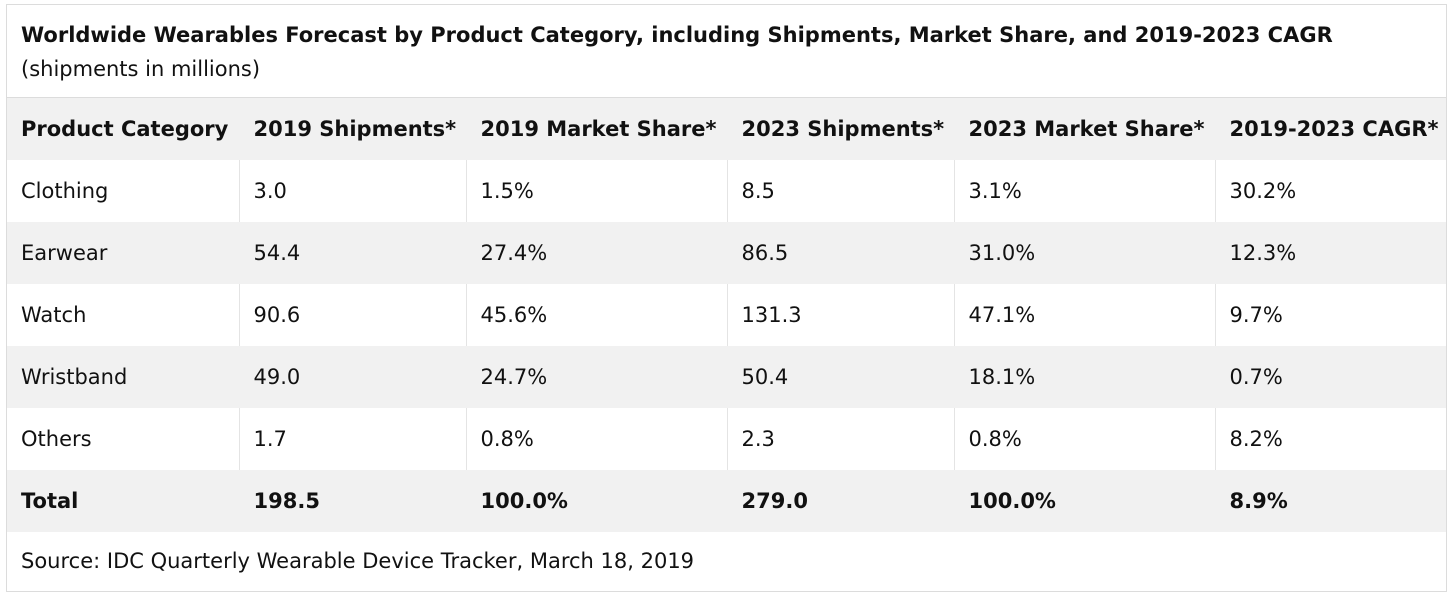  I want to click on header-cell: 2019 Shipments*, so click(352, 129).